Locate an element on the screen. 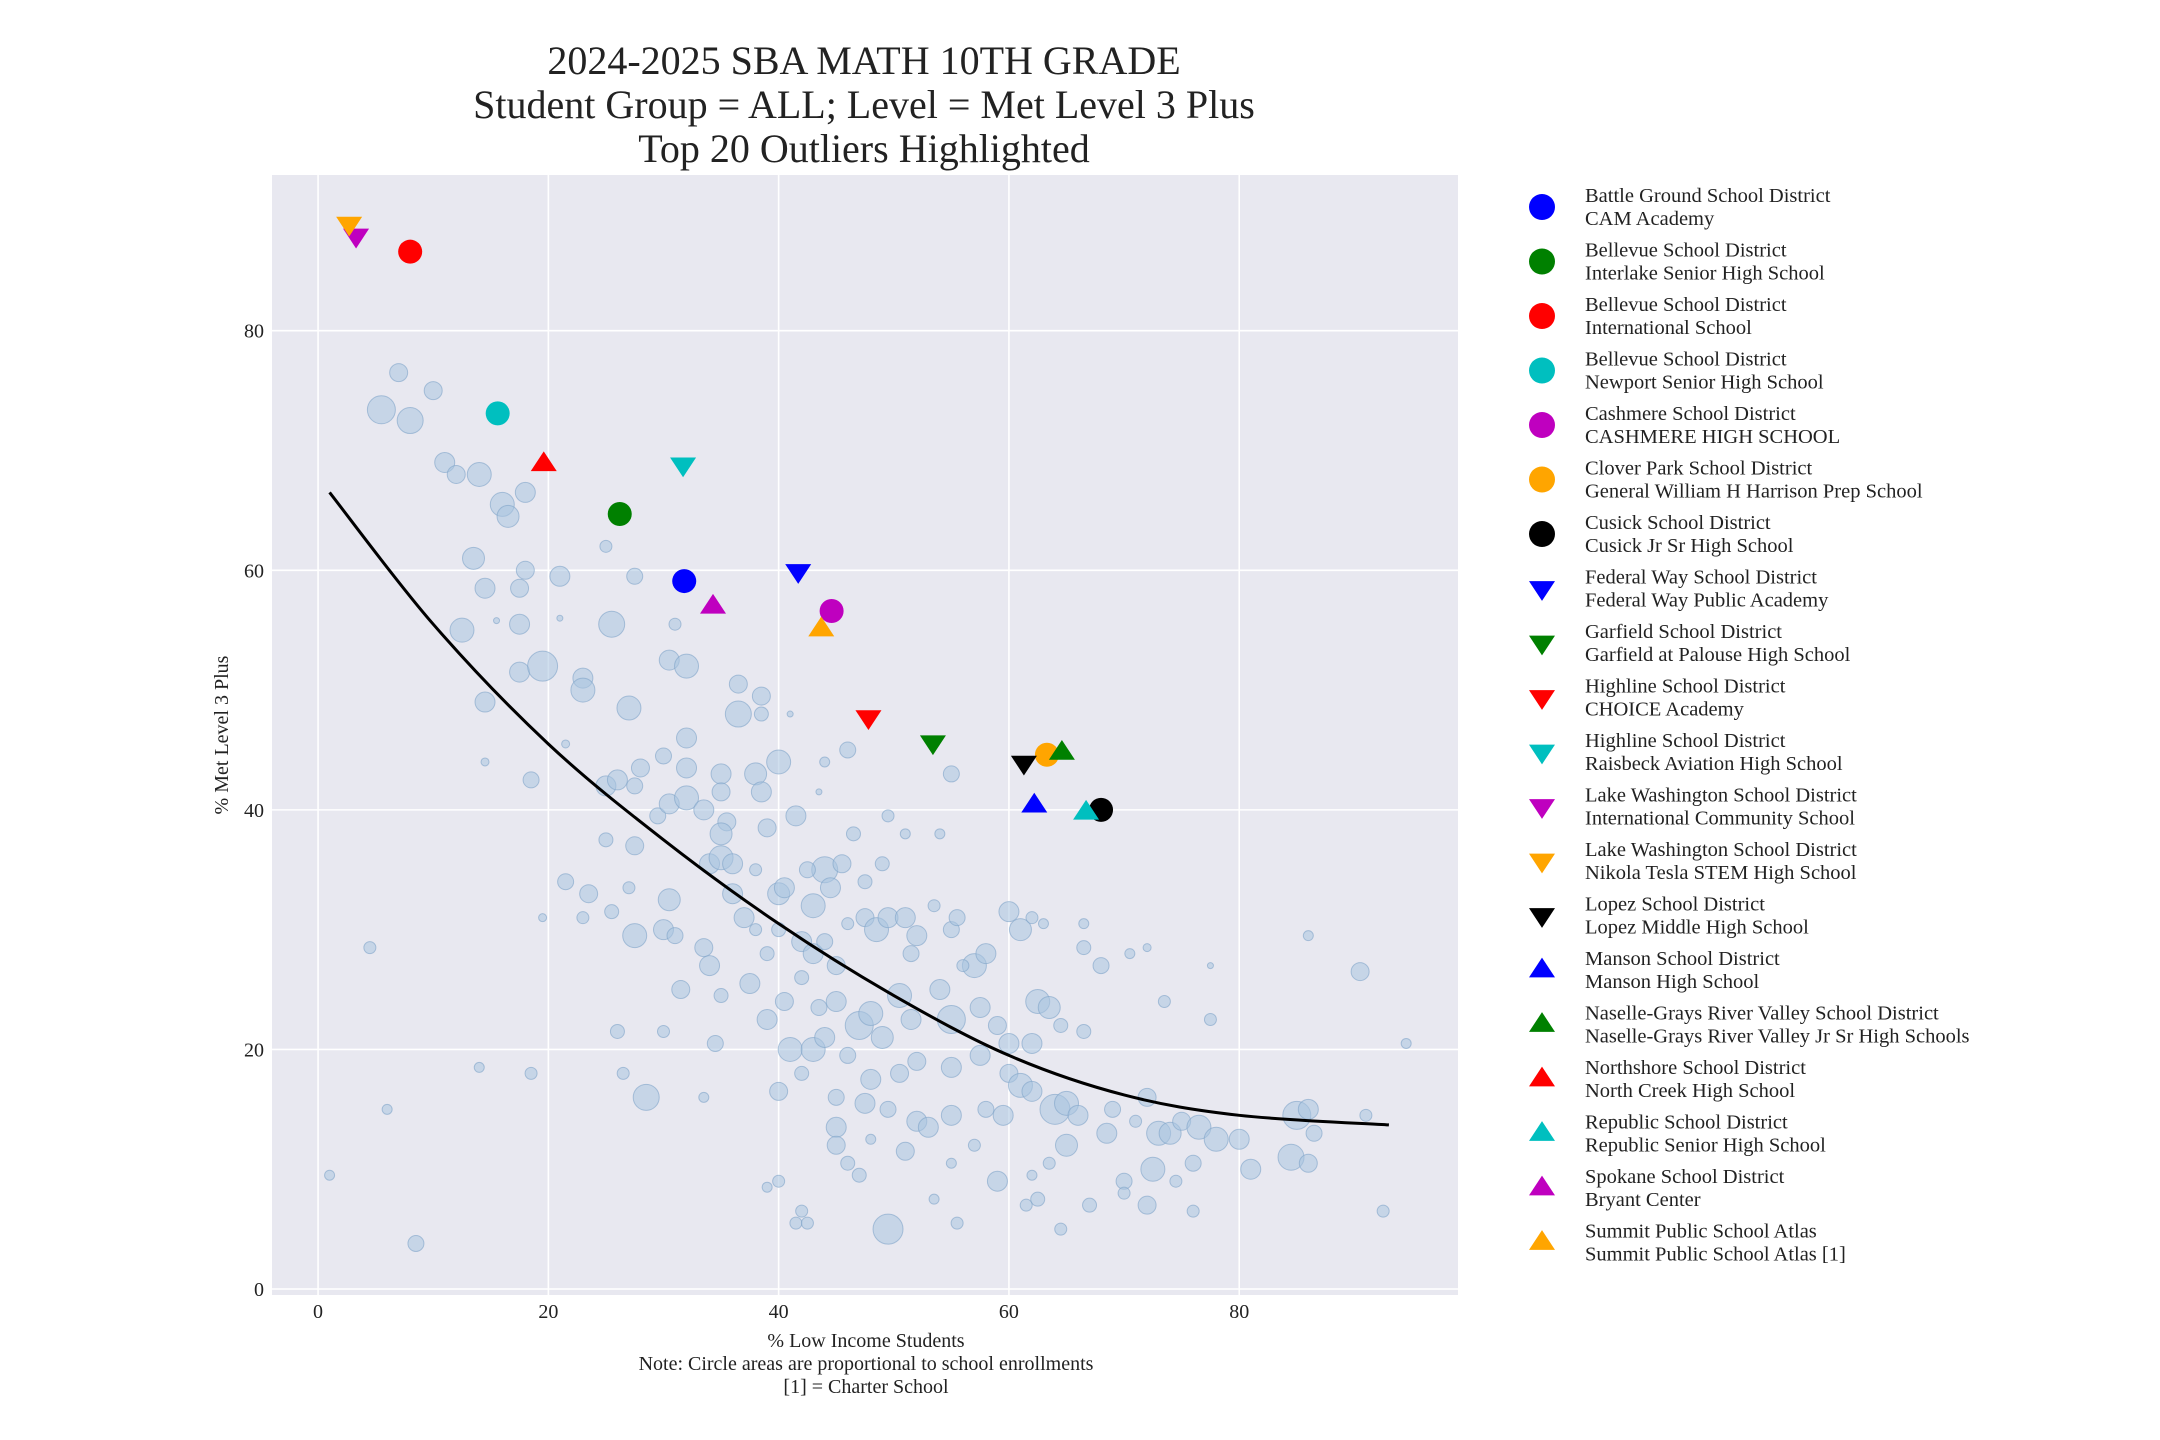  legend-school: CHOICE Academy is located at coordinates (1665, 710).